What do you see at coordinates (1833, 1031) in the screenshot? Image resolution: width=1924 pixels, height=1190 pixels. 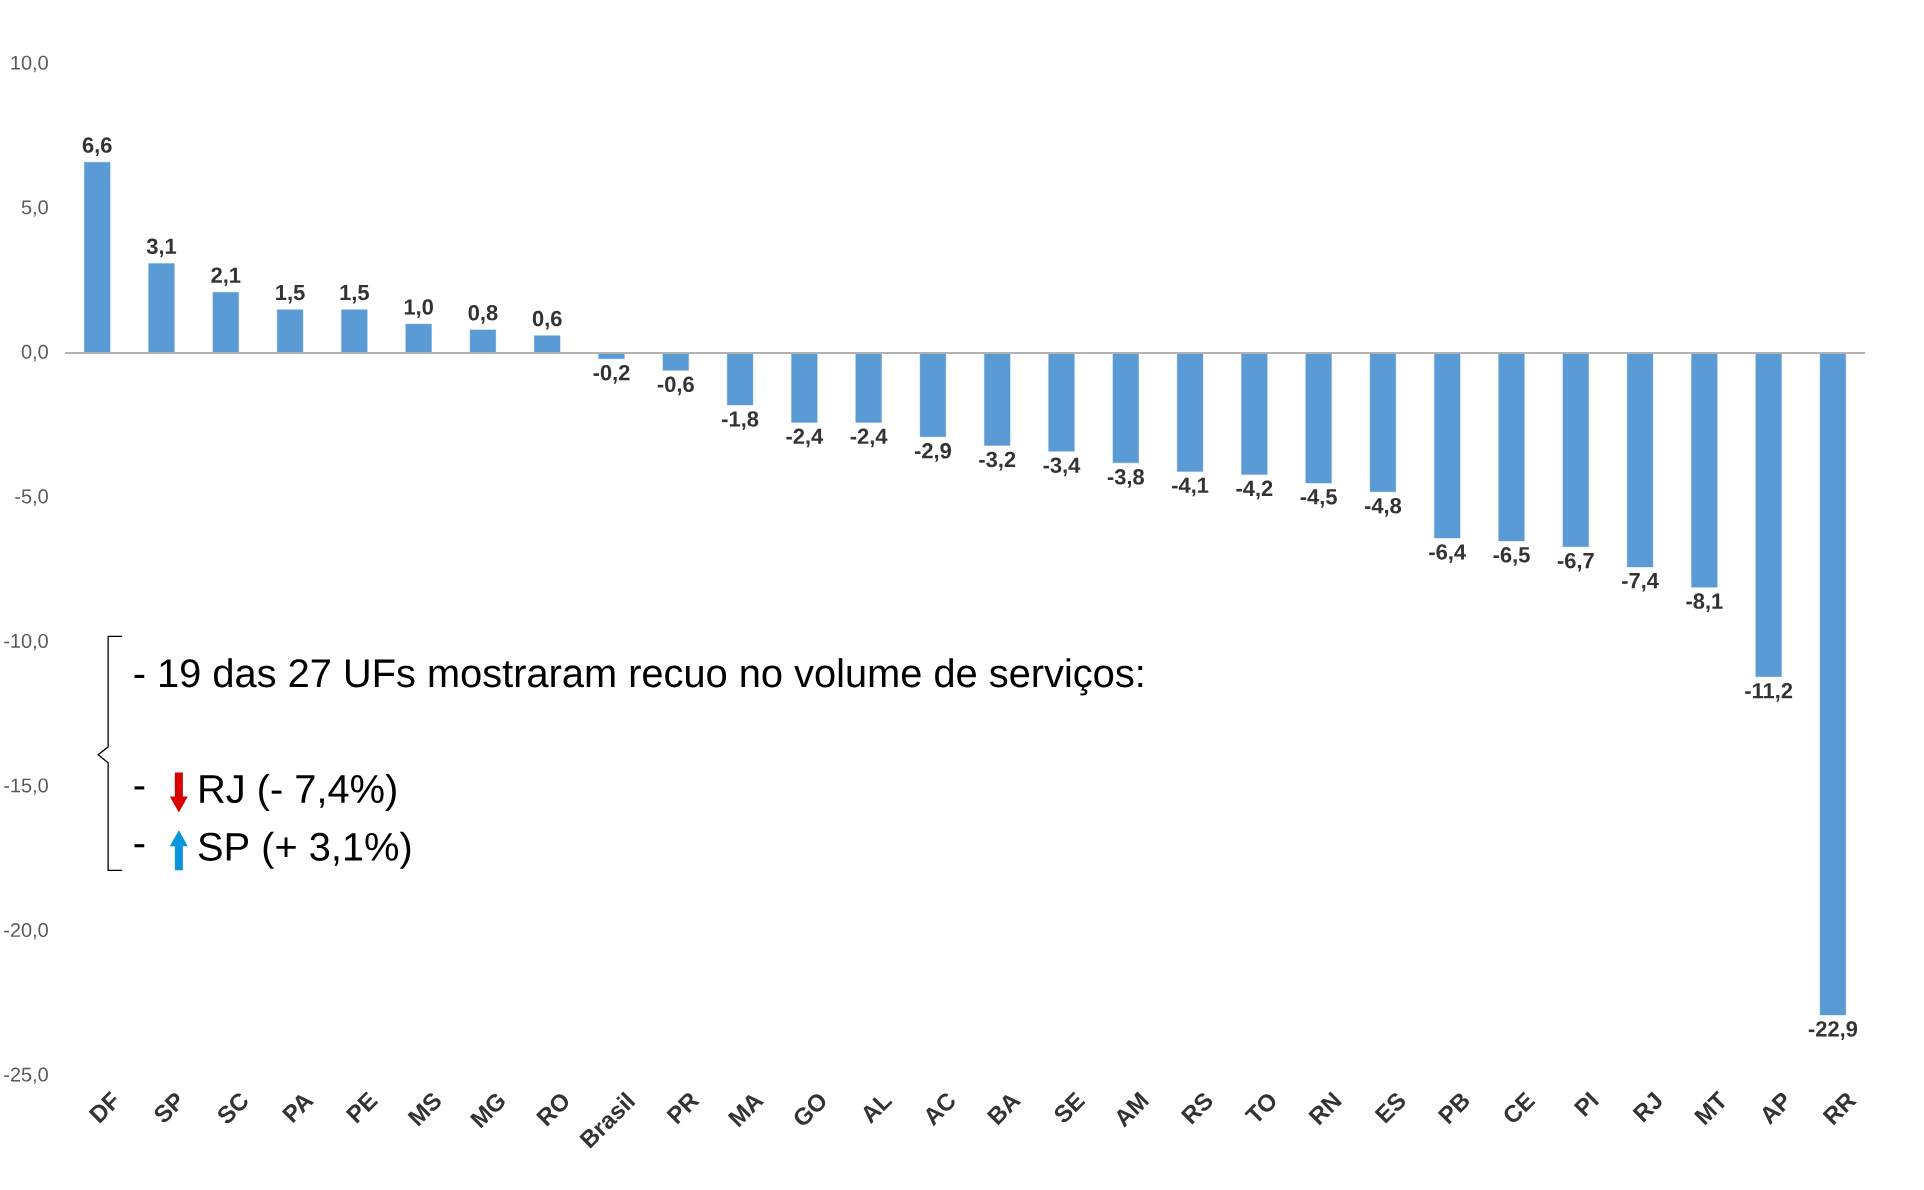 I see `data-label: -22,9` at bounding box center [1833, 1031].